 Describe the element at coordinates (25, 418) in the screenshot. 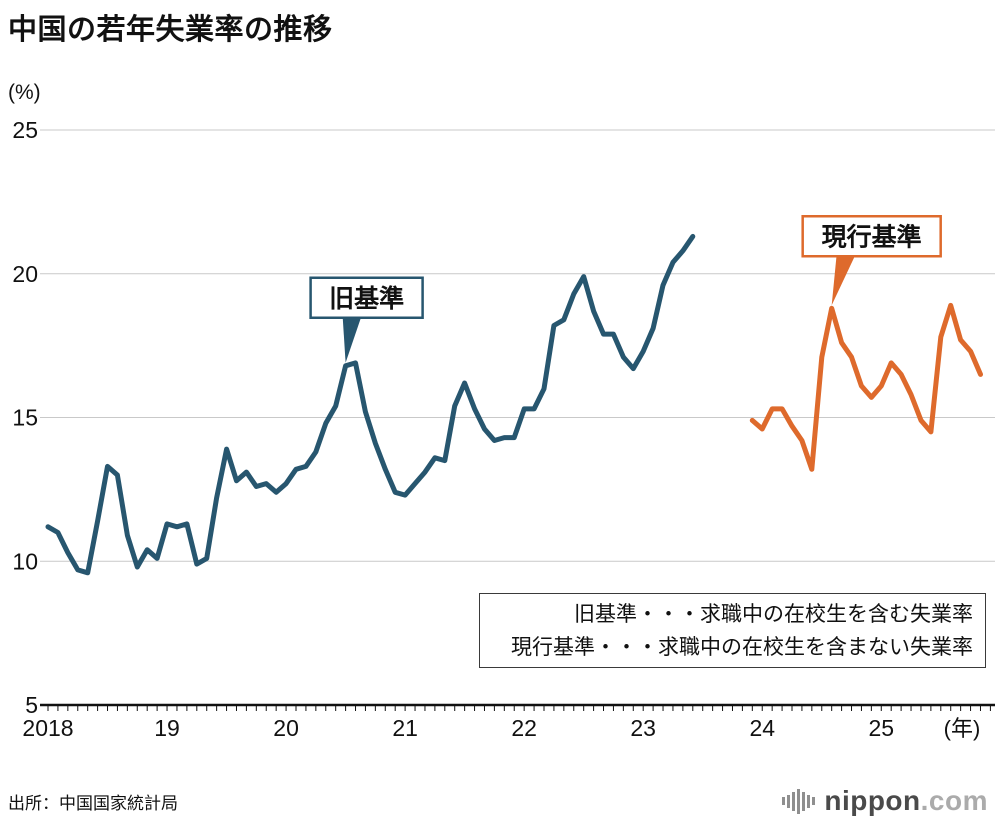

I see `y-tick-label-15: 15` at that location.